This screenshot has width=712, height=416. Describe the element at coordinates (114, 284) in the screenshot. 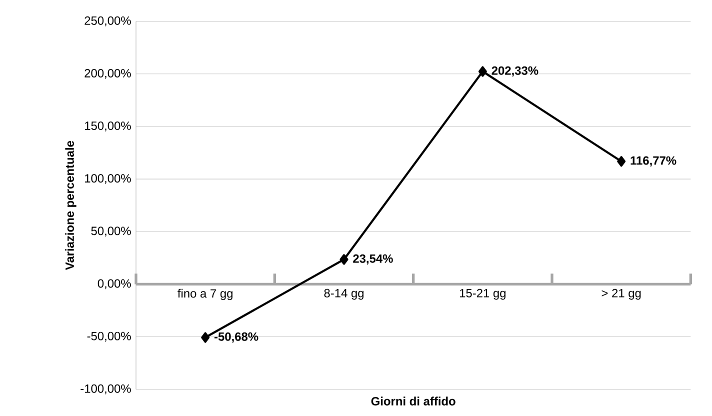

I see `y-tick-label: 0,00%` at that location.